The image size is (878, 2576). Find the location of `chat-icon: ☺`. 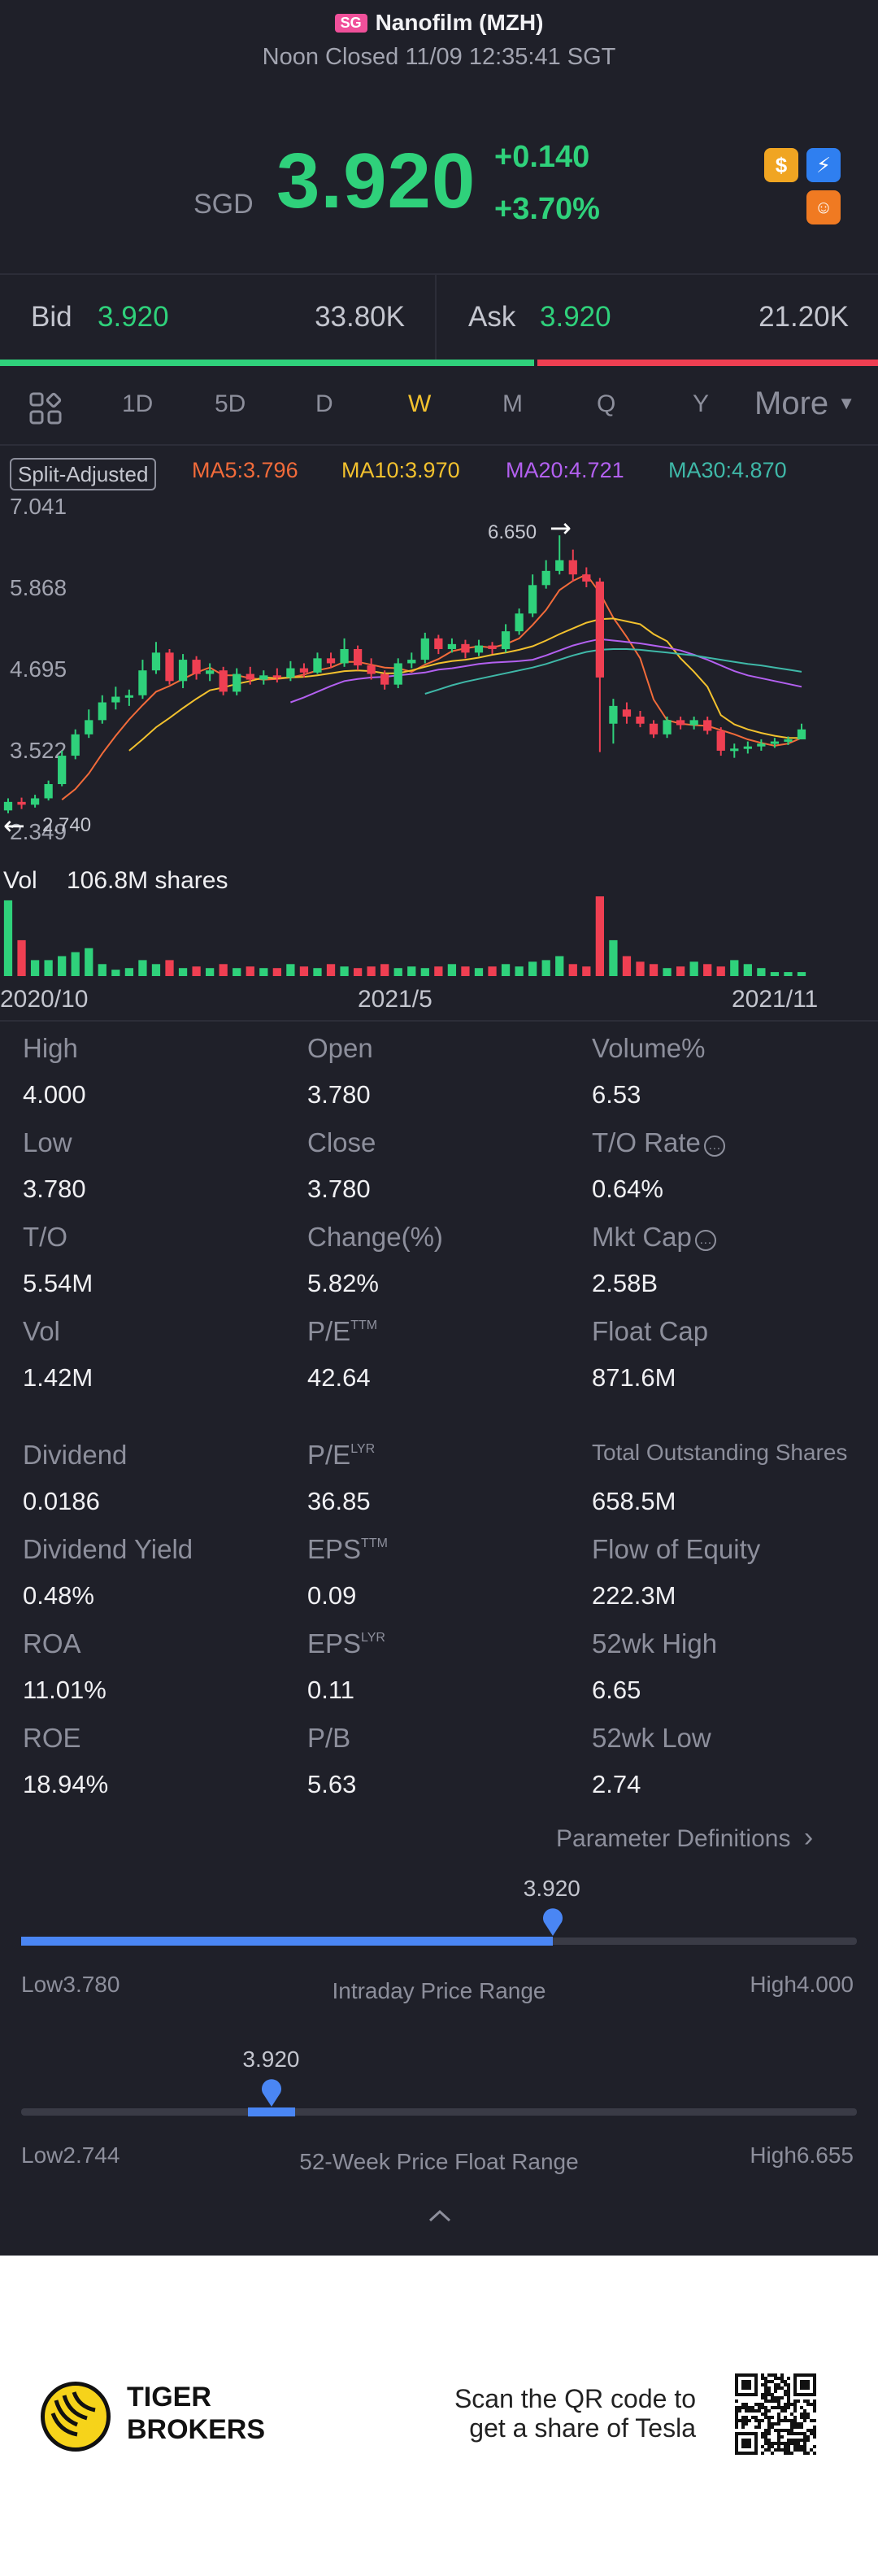

chat-icon: ☺ is located at coordinates (824, 207).